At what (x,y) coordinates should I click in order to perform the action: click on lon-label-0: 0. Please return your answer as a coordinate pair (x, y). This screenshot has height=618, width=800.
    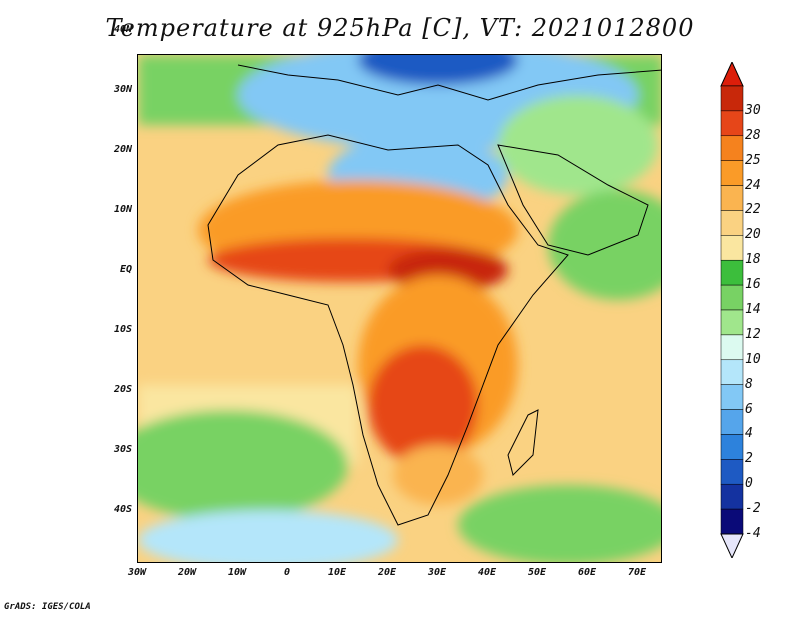
    Looking at the image, I should click on (287, 572).